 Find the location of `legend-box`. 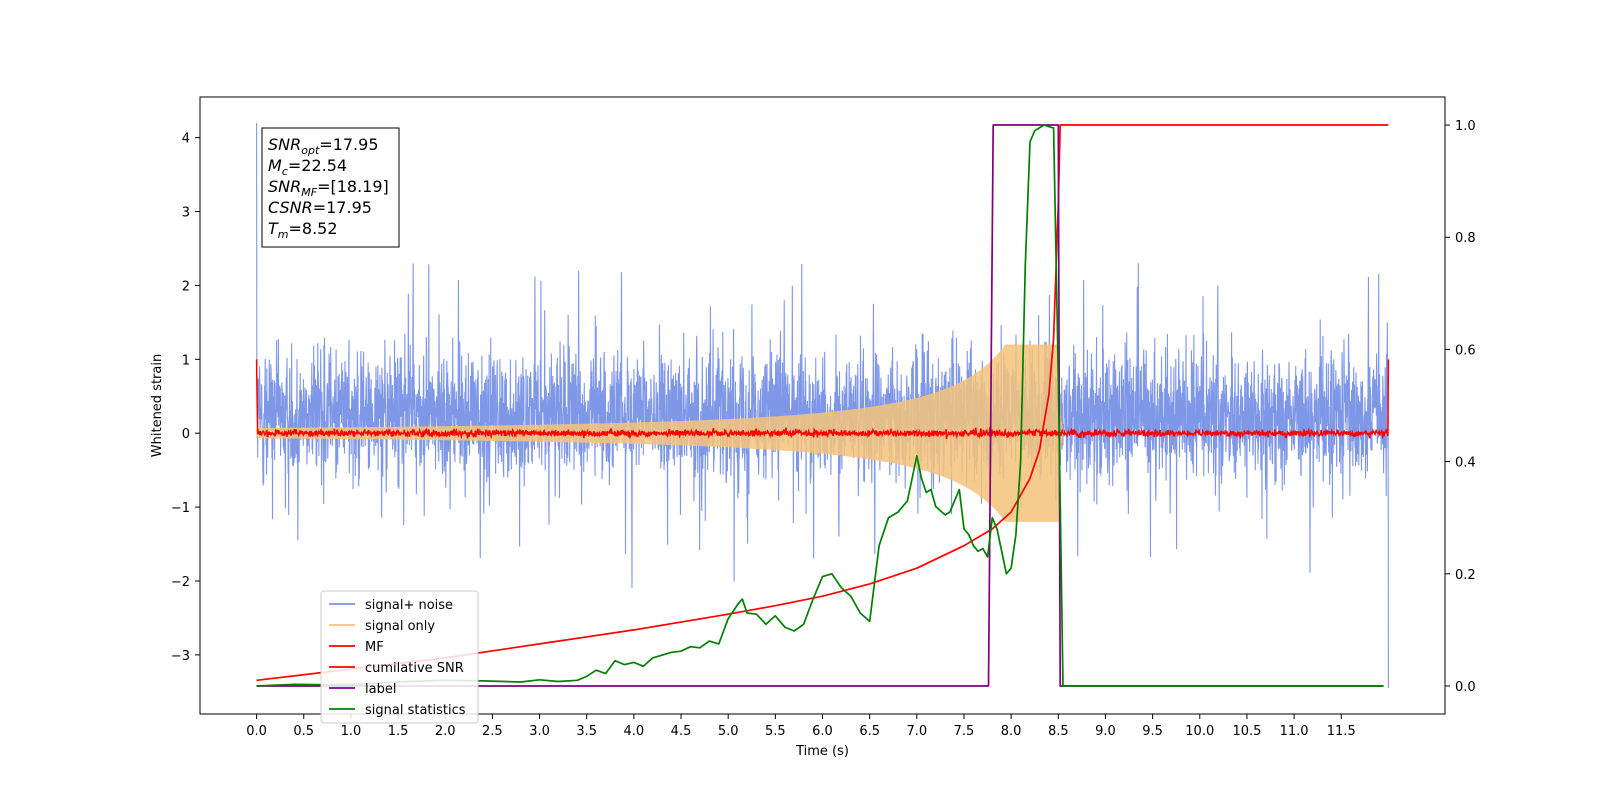

legend-box is located at coordinates (399, 657).